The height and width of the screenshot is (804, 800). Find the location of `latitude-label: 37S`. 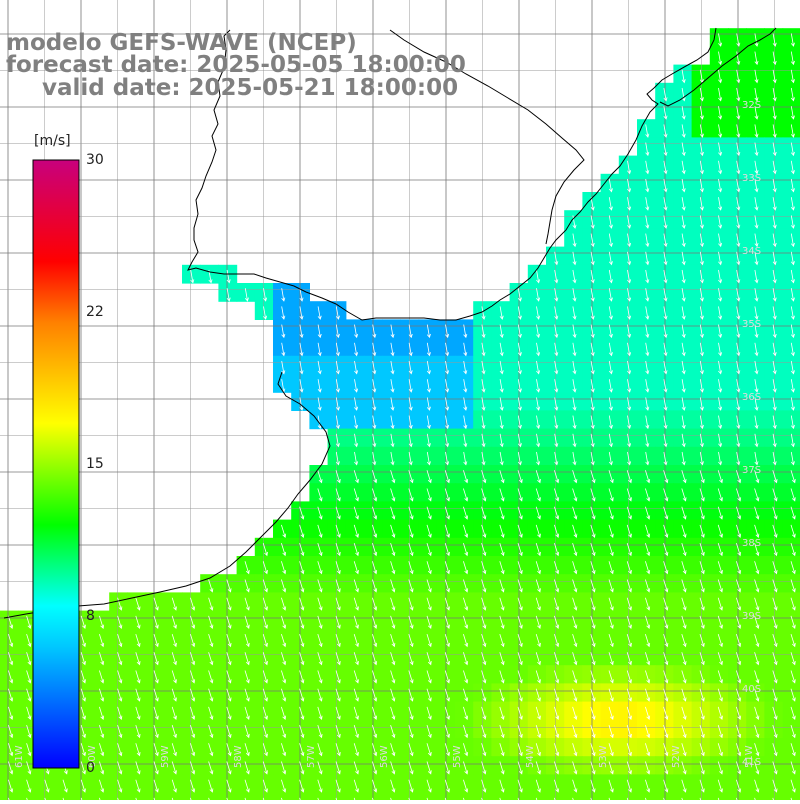

latitude-label: 37S is located at coordinates (751, 470).